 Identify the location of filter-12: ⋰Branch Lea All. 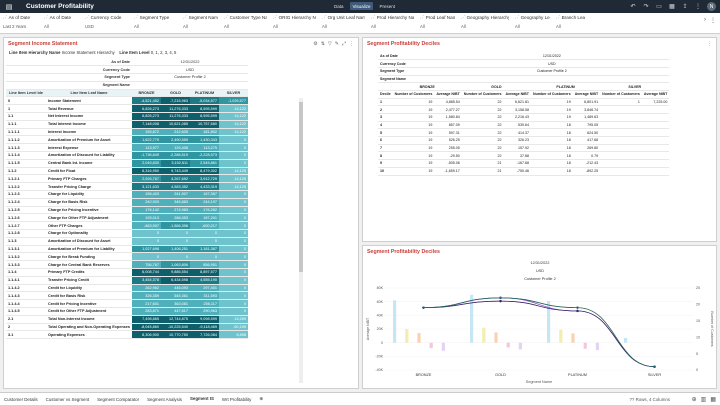
(573, 23).